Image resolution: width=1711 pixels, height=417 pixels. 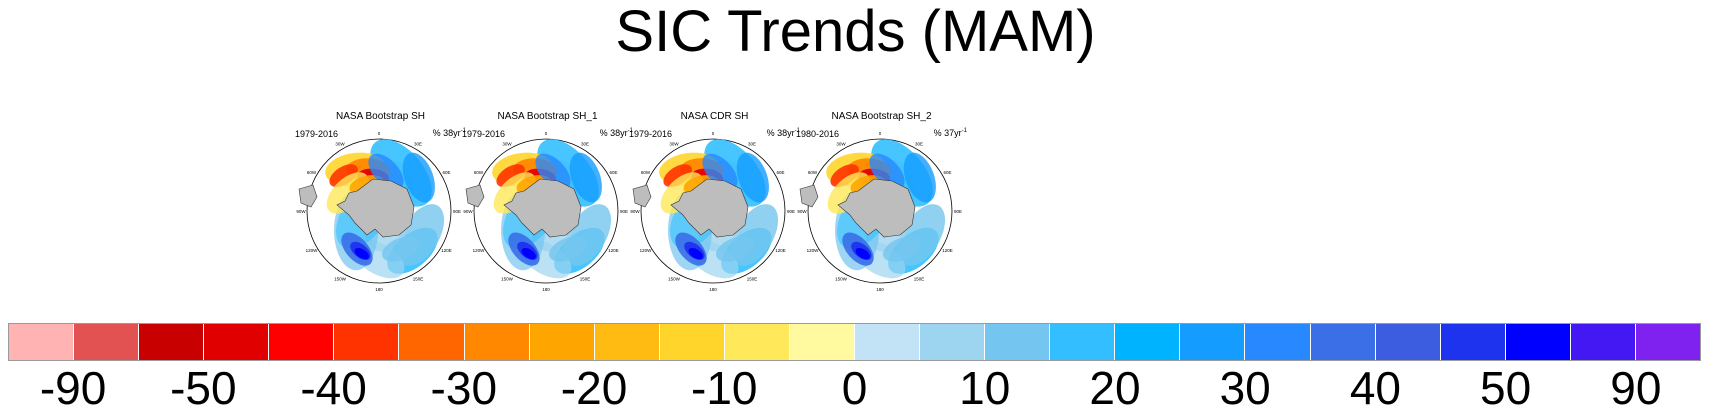 What do you see at coordinates (1506, 388) in the screenshot?
I see `colorbar-tick-label: 50` at bounding box center [1506, 388].